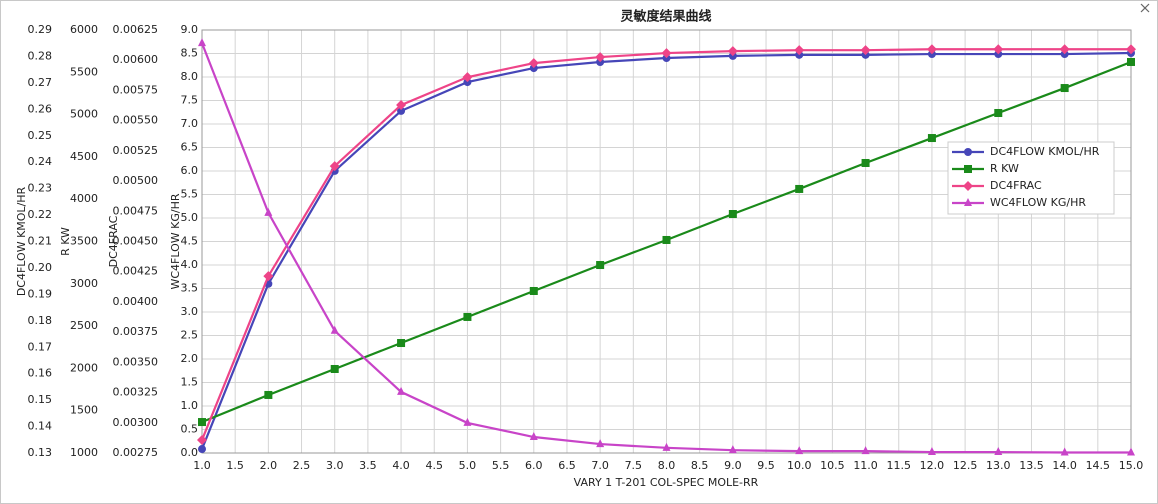  Describe the element at coordinates (634, 465) in the screenshot. I see `x-tick-label: 7.5` at that location.